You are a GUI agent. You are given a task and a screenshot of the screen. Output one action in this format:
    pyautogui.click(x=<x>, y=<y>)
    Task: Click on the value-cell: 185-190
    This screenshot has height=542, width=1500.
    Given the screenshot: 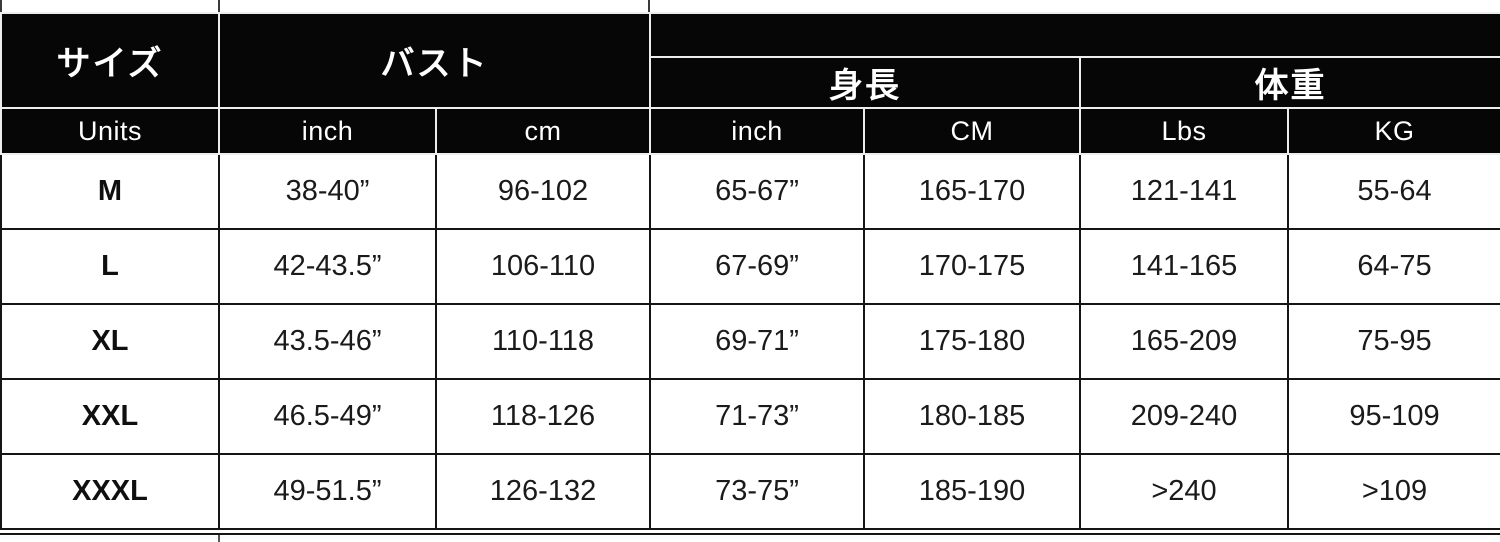 What is the action you would take?
    pyautogui.click(x=972, y=491)
    